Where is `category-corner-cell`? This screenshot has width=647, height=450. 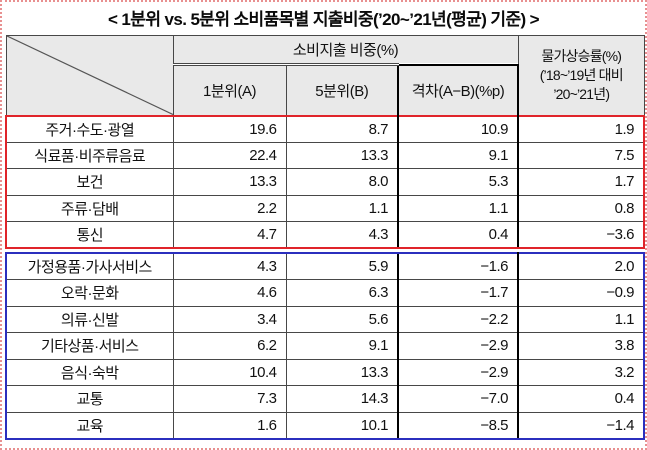 category-corner-cell is located at coordinates (89, 75).